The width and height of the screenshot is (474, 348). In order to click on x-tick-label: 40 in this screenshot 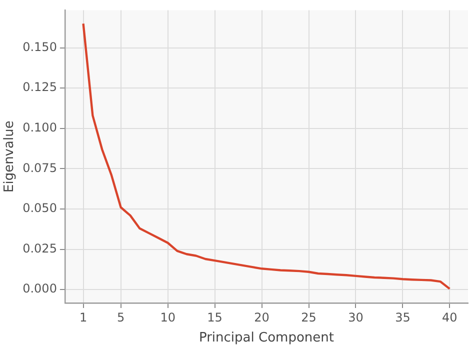, I will do `click(450, 317)`.